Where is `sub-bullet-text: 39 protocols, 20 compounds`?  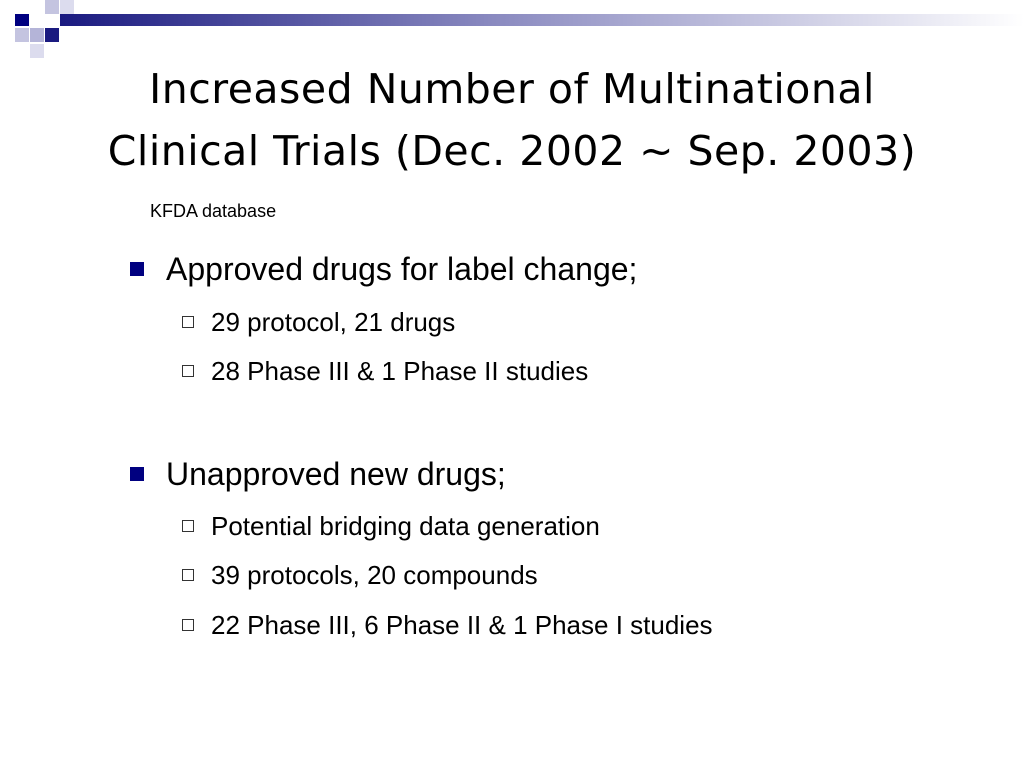 sub-bullet-text: 39 protocols, 20 compounds is located at coordinates (374, 575).